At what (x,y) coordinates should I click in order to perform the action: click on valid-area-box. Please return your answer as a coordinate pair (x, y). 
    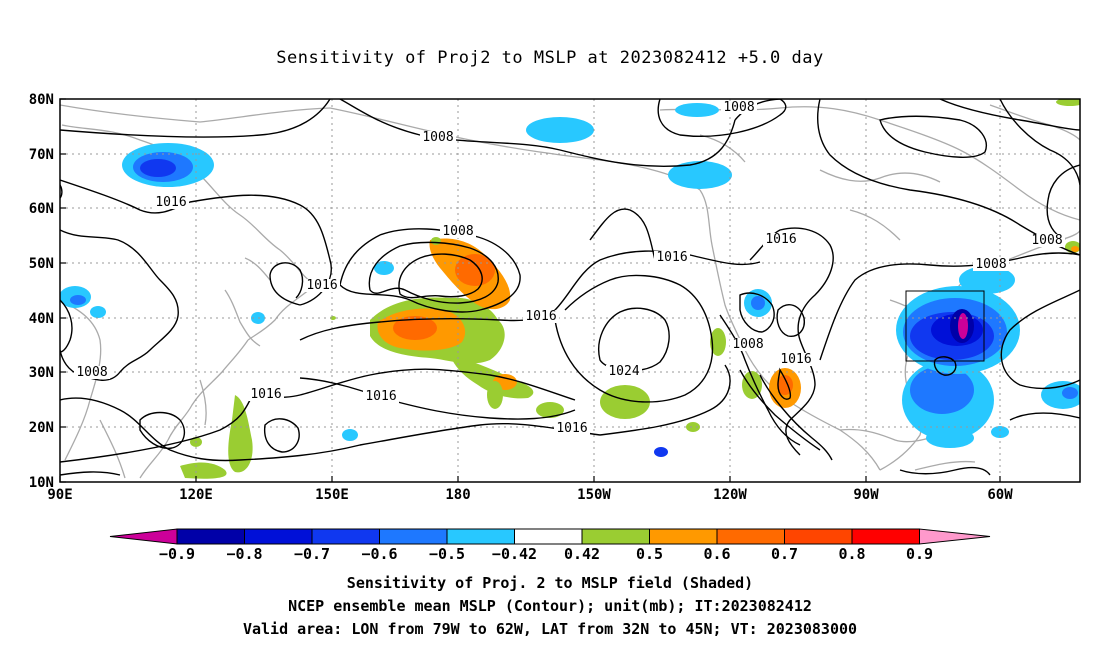
    Looking at the image, I should click on (945, 326).